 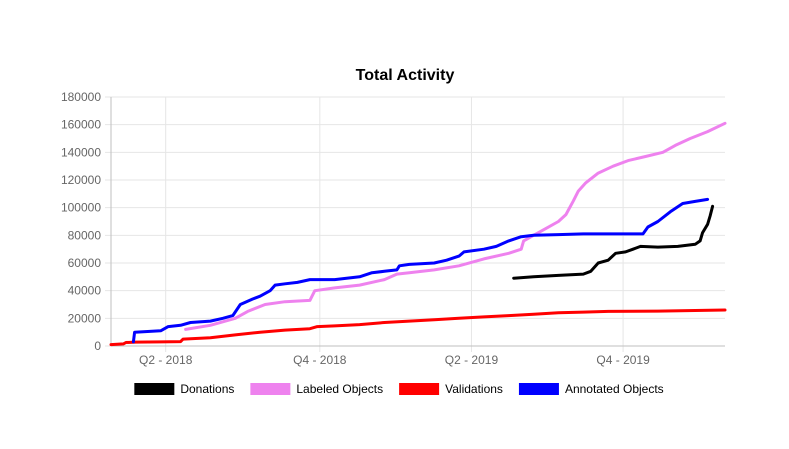 What do you see at coordinates (97, 346) in the screenshot?
I see `y-tick-label: 0` at bounding box center [97, 346].